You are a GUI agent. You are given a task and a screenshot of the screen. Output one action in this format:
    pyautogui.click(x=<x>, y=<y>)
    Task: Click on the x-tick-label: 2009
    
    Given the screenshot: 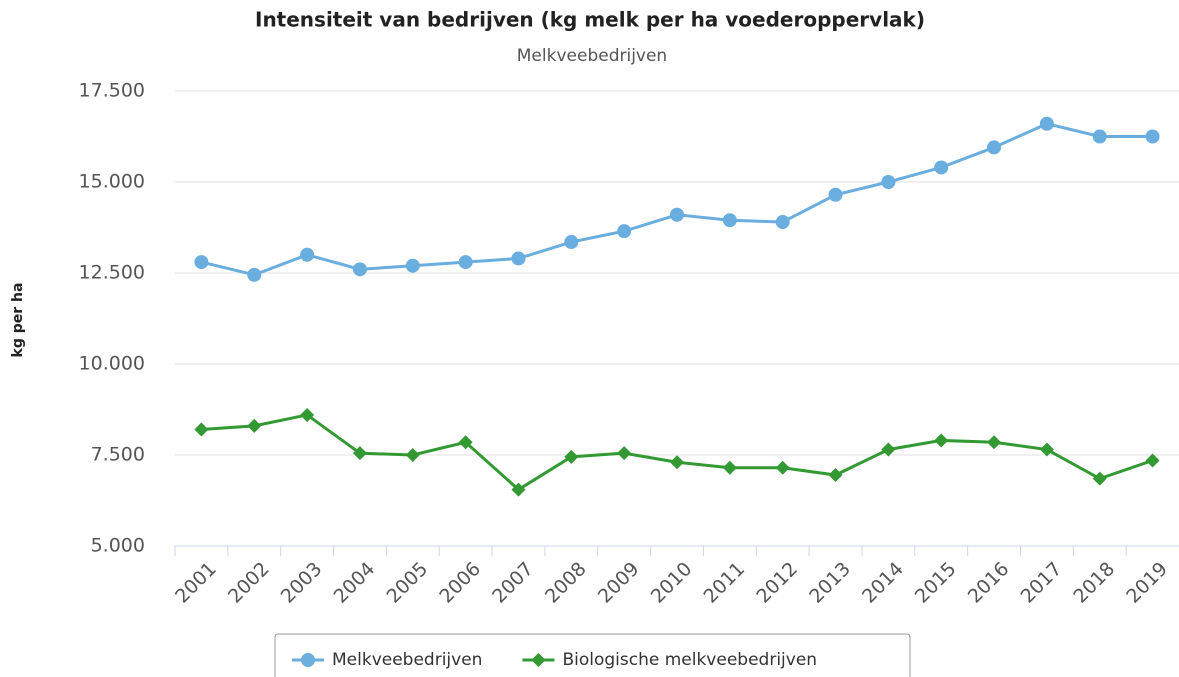 What is the action you would take?
    pyautogui.click(x=619, y=583)
    